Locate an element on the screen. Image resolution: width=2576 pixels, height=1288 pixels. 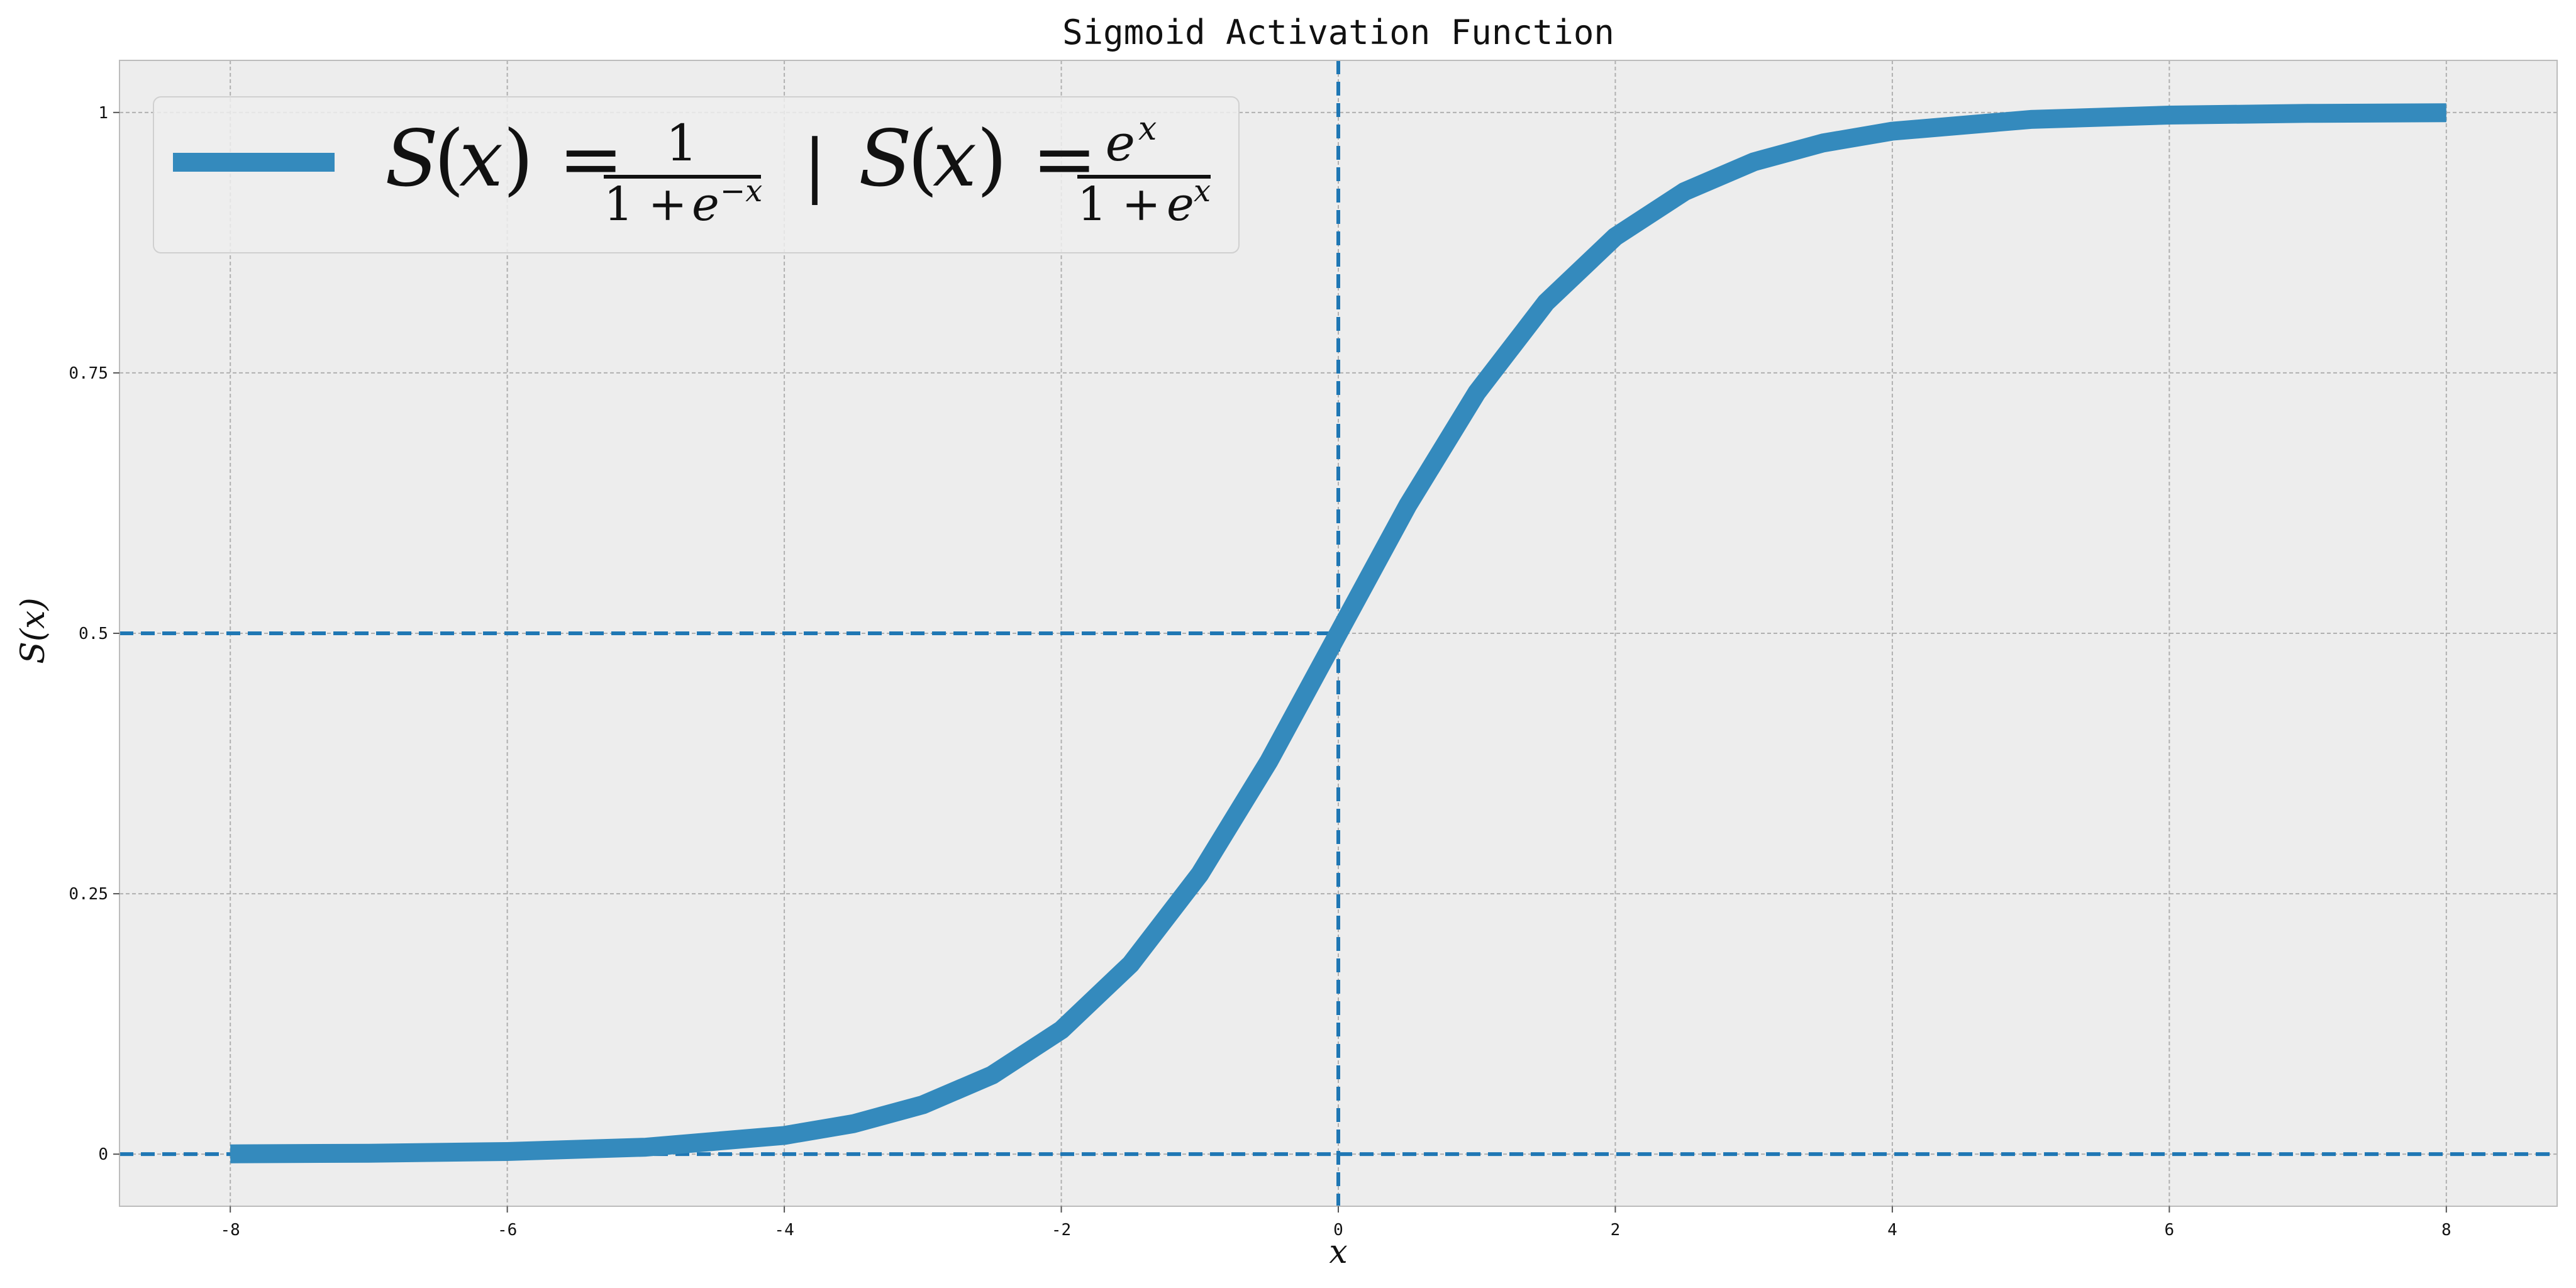
legend-formula-den-1b: e is located at coordinates (705, 204).